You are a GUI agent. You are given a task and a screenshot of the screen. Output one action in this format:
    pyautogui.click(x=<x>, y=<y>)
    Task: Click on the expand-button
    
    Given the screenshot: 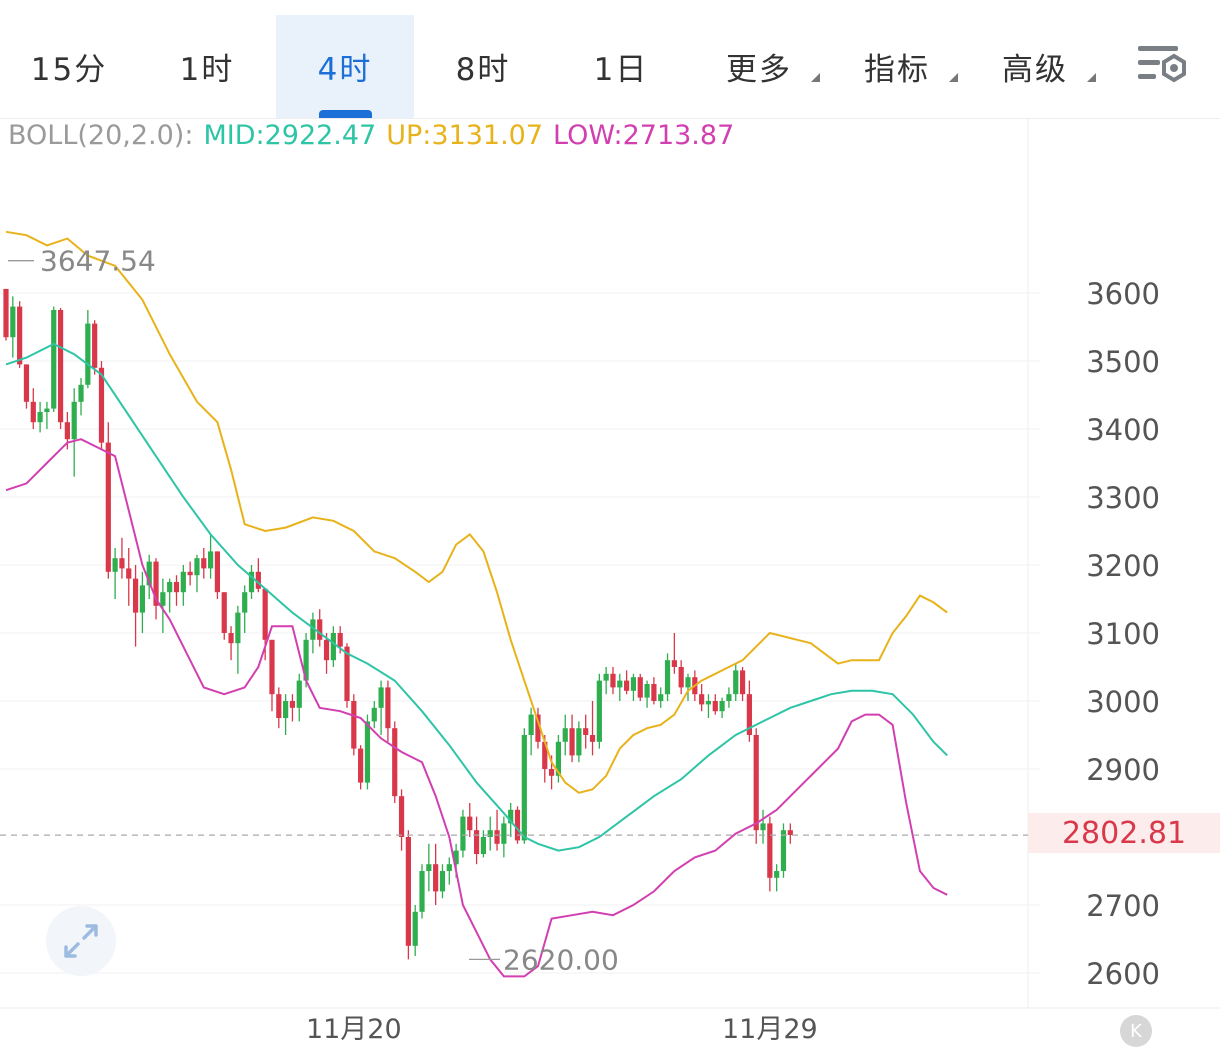 What is the action you would take?
    pyautogui.click(x=81, y=941)
    